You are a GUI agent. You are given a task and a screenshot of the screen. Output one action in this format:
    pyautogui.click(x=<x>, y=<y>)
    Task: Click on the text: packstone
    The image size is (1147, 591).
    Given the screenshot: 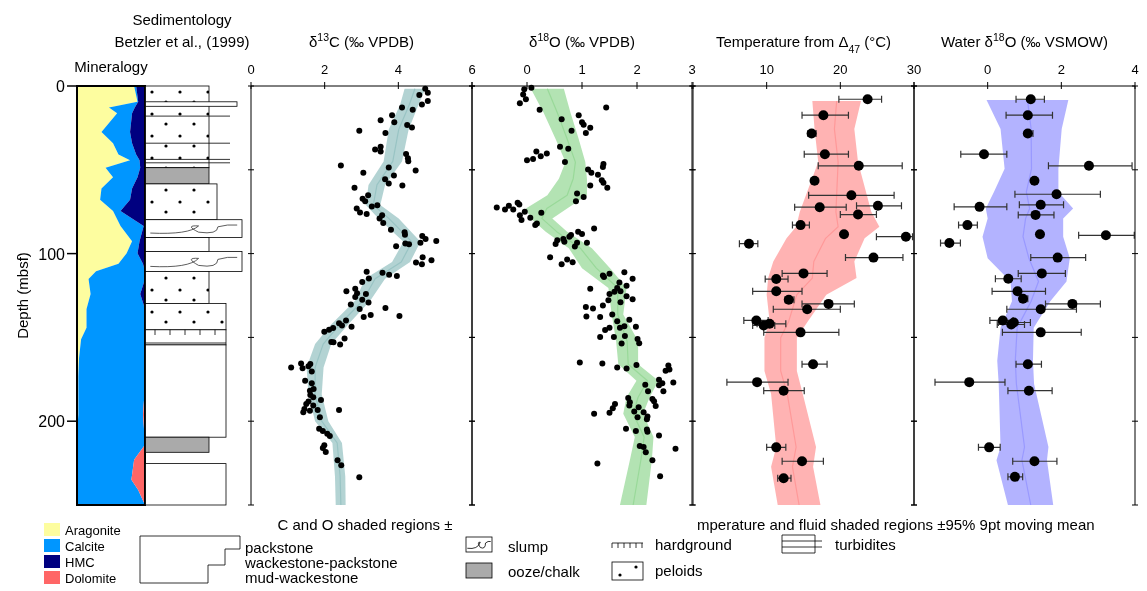 What is the action you would take?
    pyautogui.click(x=279, y=547)
    